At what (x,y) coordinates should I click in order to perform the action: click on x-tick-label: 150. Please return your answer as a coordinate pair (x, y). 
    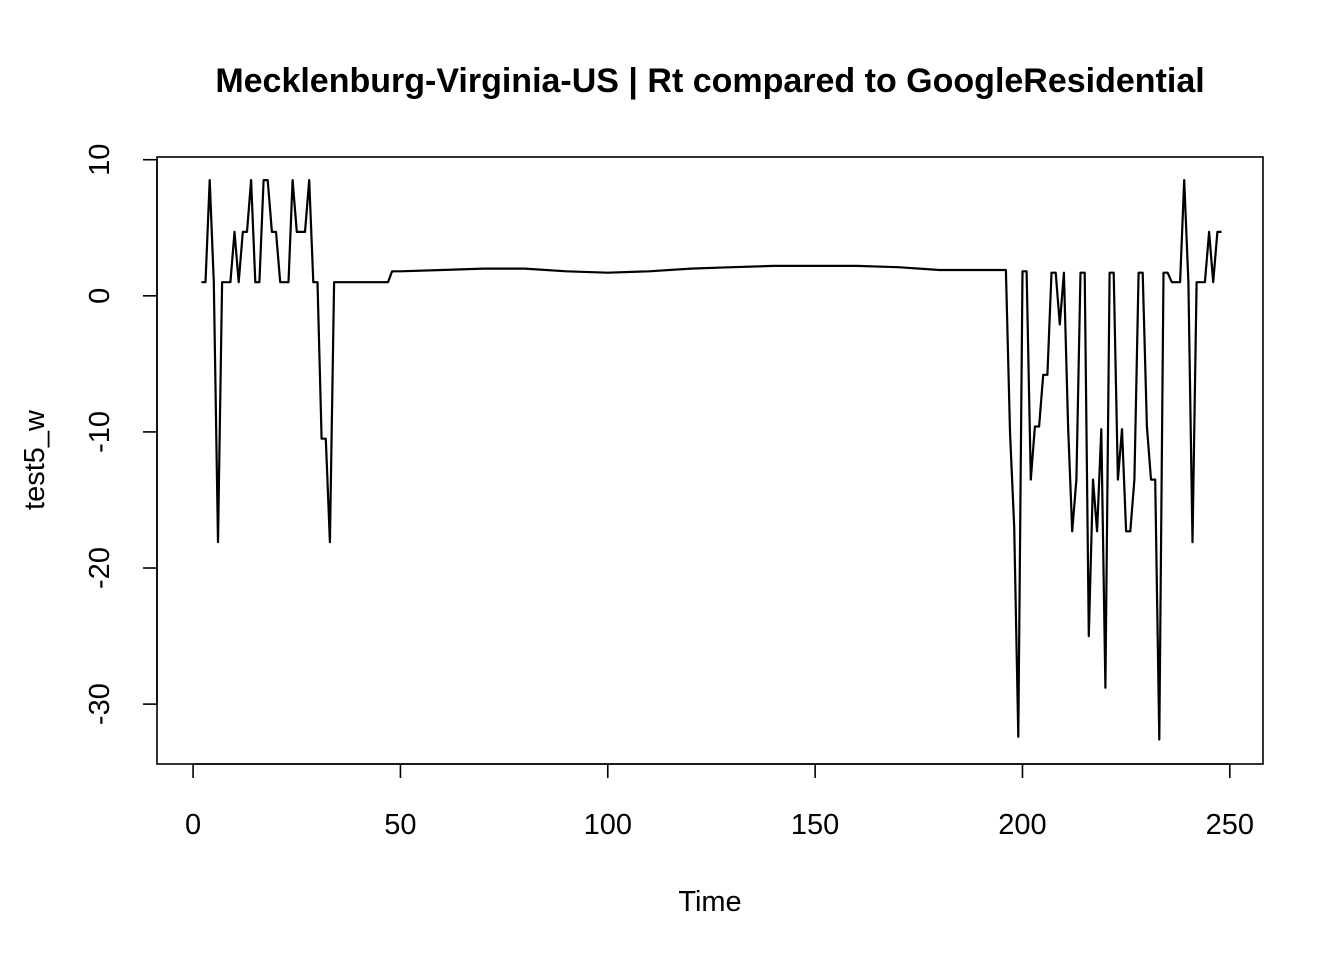
    Looking at the image, I should click on (815, 825).